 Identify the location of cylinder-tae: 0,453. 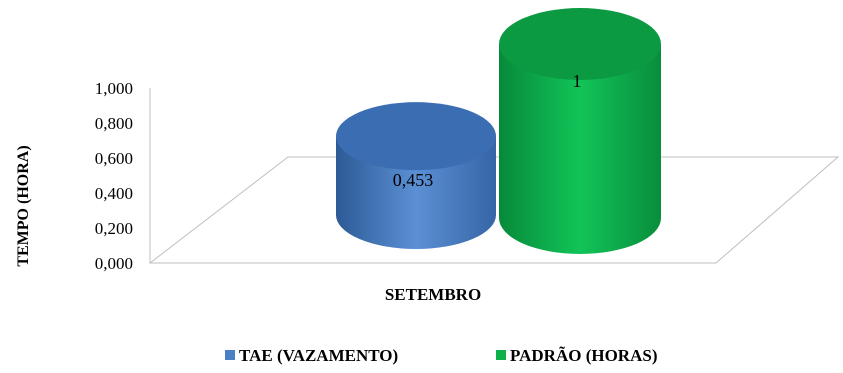
(416, 175).